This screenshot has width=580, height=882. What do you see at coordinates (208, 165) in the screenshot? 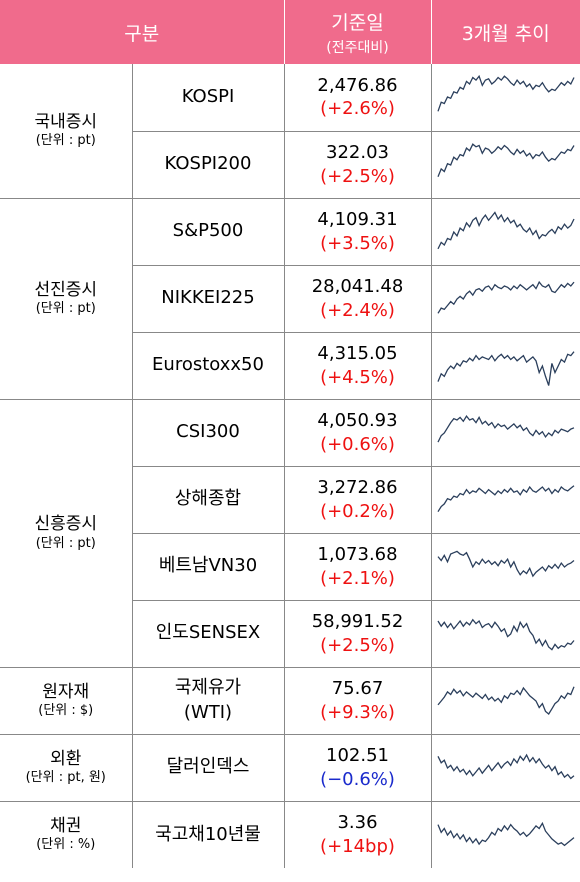
I see `index-name: KOSPI200` at bounding box center [208, 165].